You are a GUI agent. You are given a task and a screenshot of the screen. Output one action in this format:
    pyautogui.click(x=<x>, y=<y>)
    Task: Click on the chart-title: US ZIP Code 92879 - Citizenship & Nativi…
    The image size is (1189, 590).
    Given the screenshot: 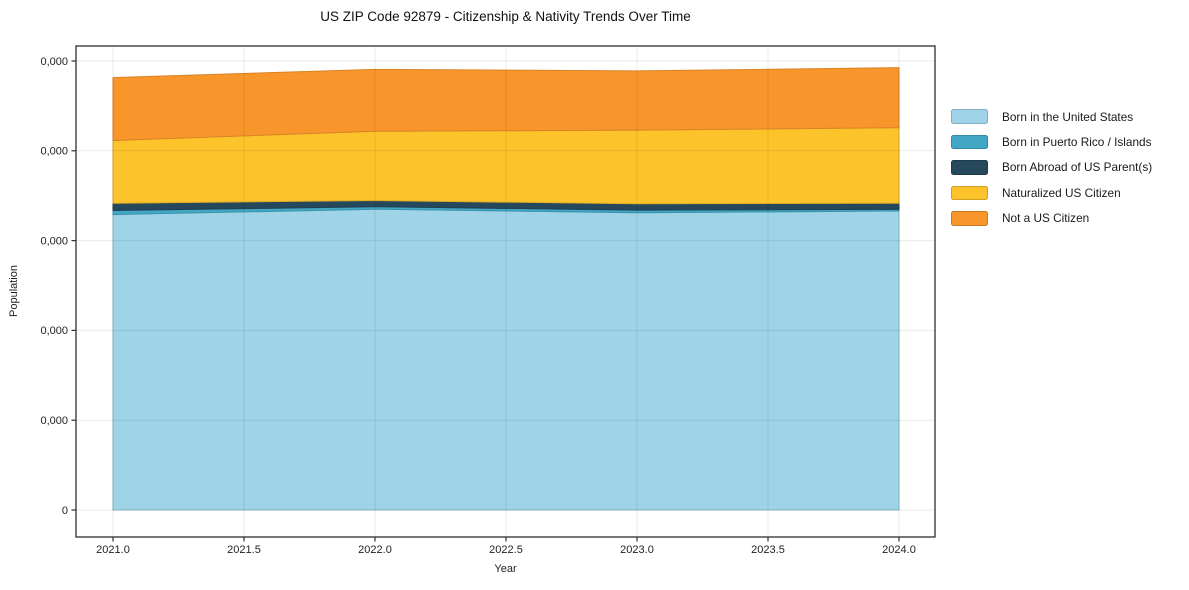 What is the action you would take?
    pyautogui.click(x=505, y=16)
    